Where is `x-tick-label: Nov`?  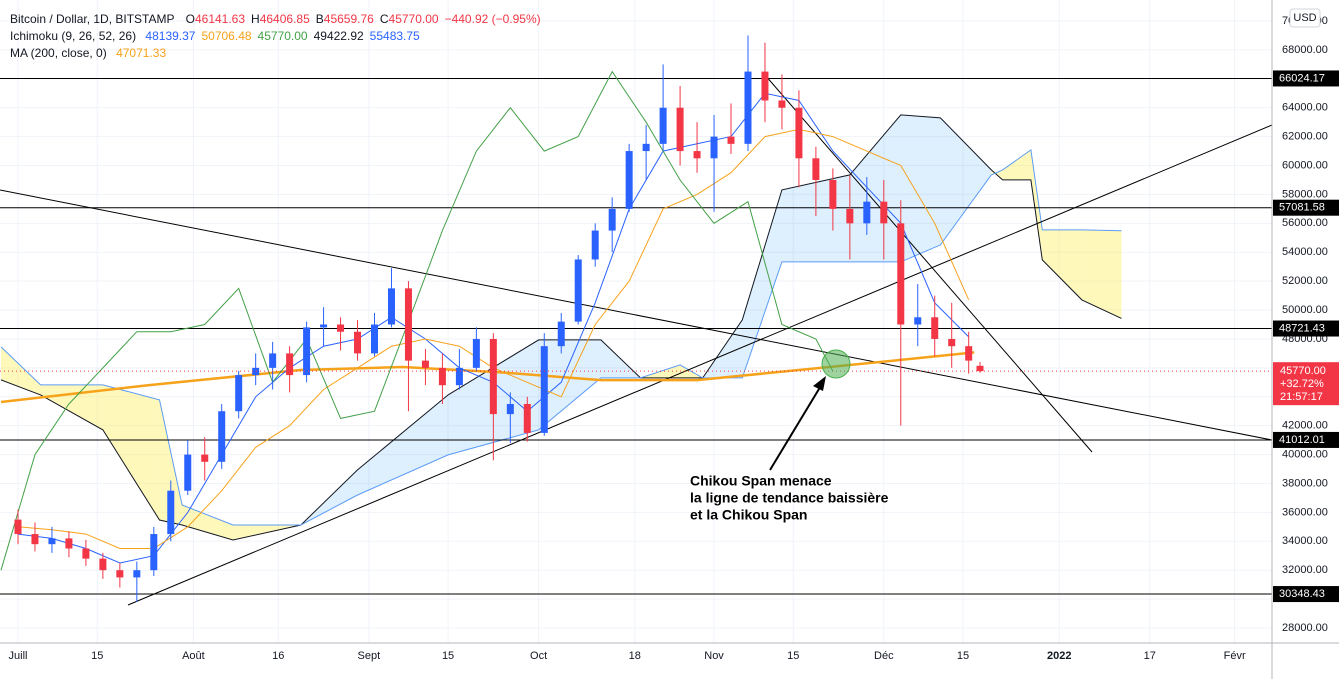 x-tick-label: Nov is located at coordinates (714, 656).